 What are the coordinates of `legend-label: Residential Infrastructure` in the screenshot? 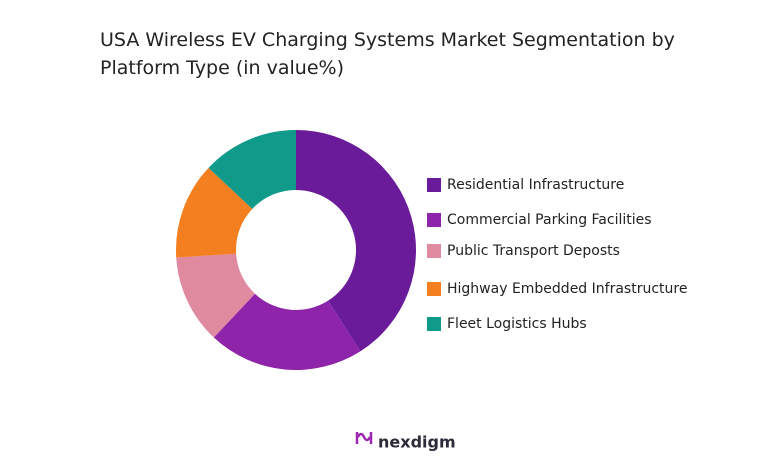 It's located at (535, 185).